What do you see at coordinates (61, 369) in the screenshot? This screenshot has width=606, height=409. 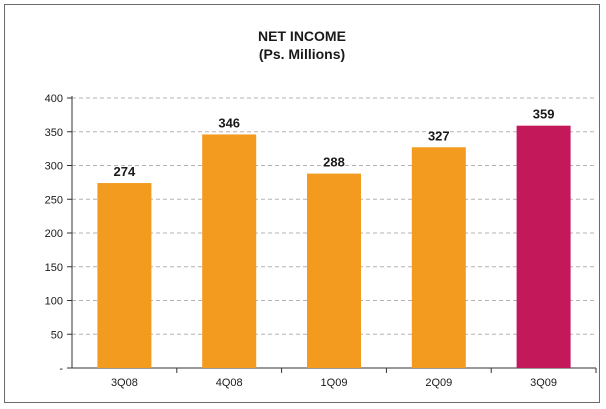 I see `y-tick-label: -` at bounding box center [61, 369].